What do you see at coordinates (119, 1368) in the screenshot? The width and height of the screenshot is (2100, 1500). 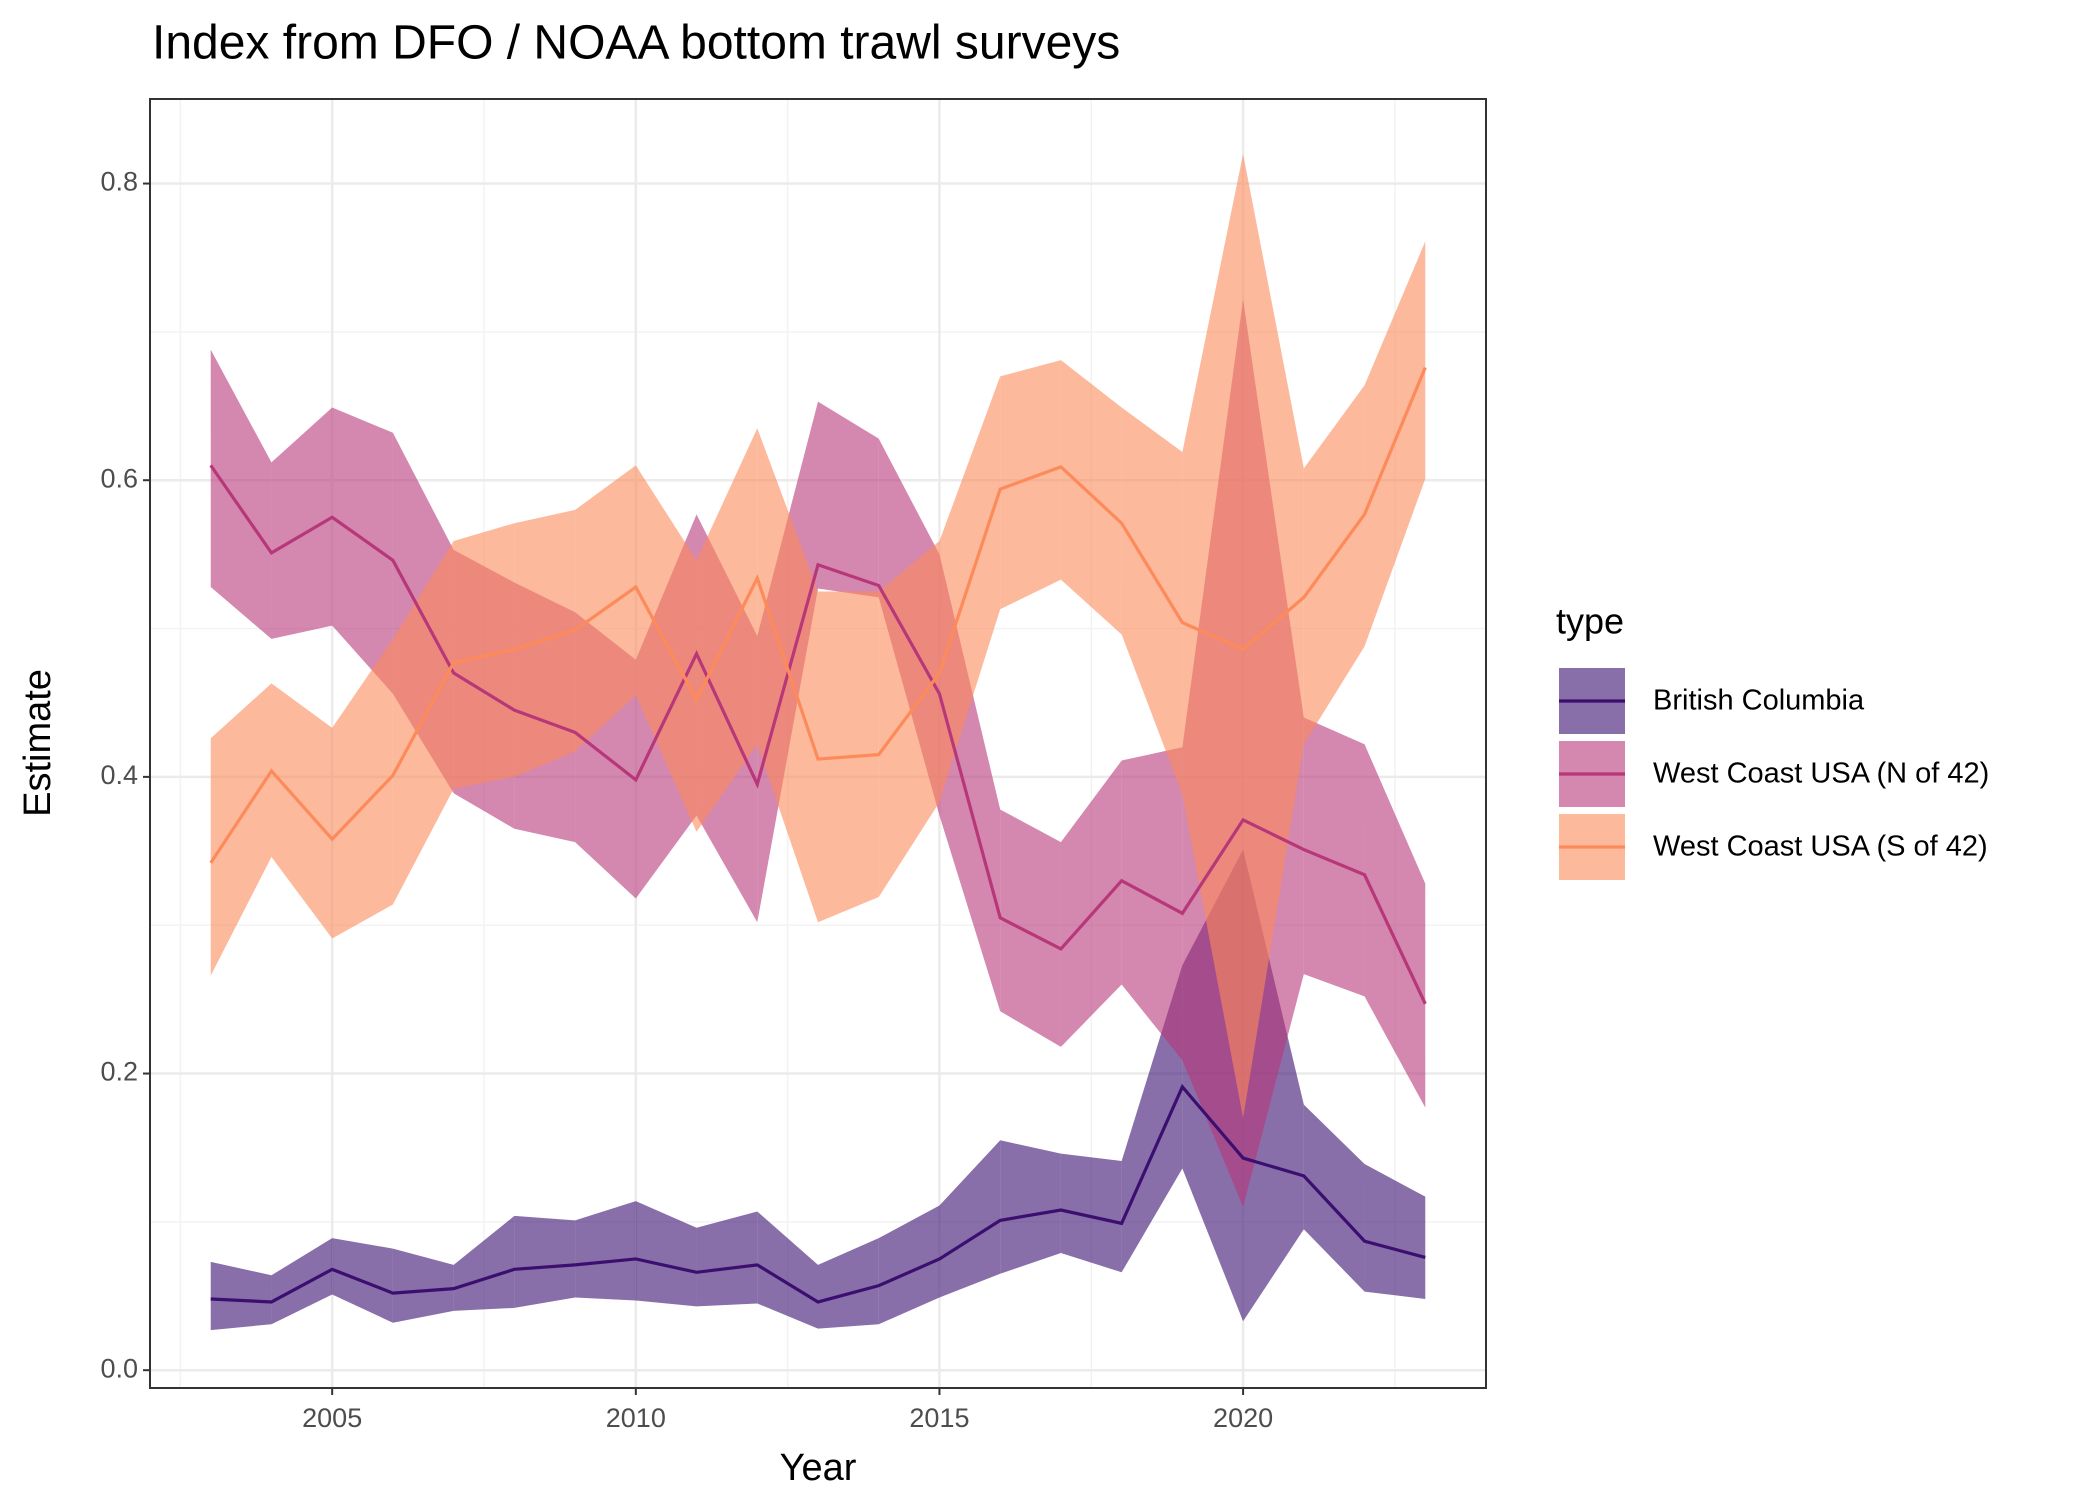 I see `y-tick-label: 0.0` at bounding box center [119, 1368].